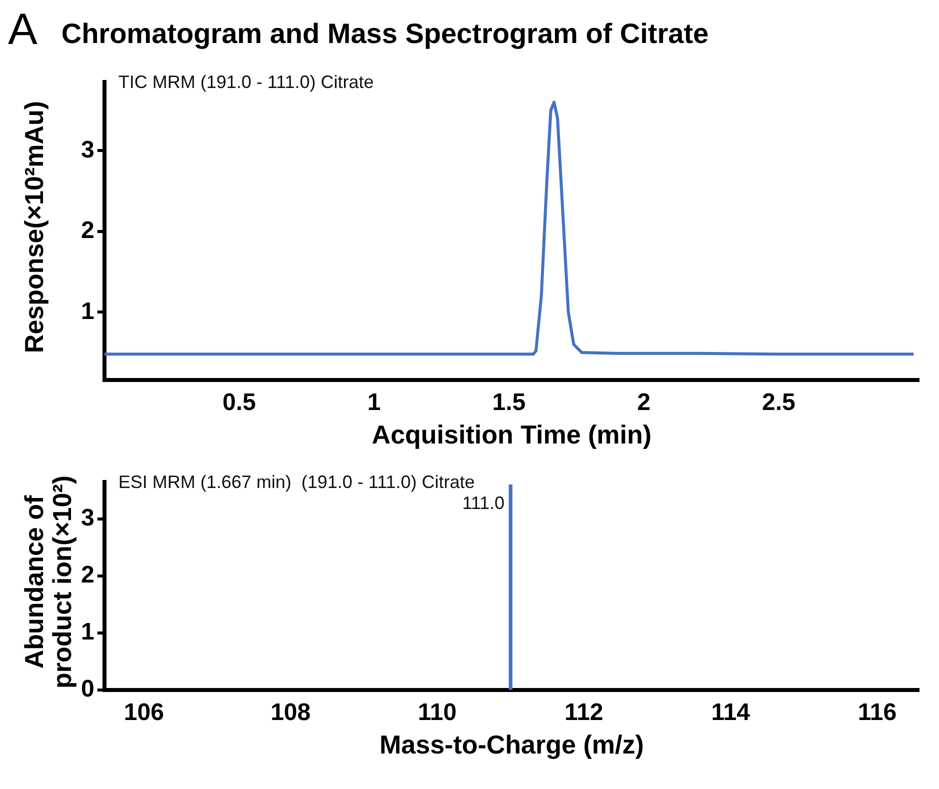  What do you see at coordinates (144, 712) in the screenshot?
I see `x-tick-label: 106` at bounding box center [144, 712].